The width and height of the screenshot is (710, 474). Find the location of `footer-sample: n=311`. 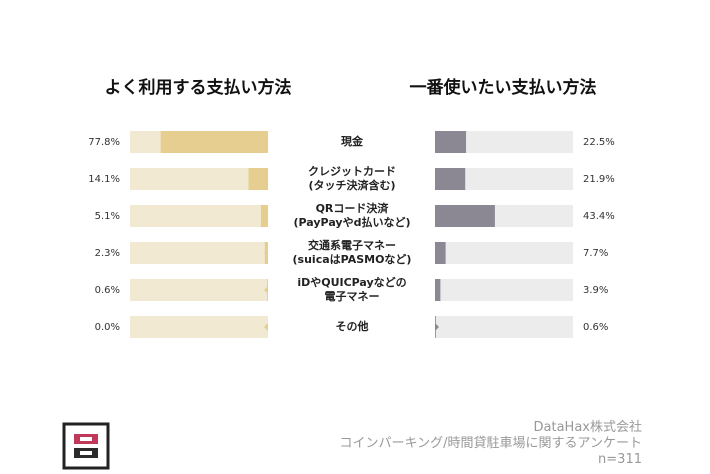

footer-sample: n=311 is located at coordinates (620, 459).